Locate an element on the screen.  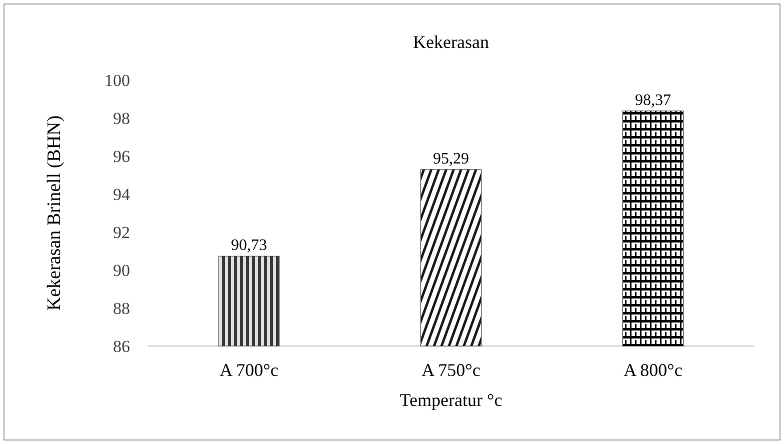
x-tick-label: A 750°c is located at coordinates (451, 370).